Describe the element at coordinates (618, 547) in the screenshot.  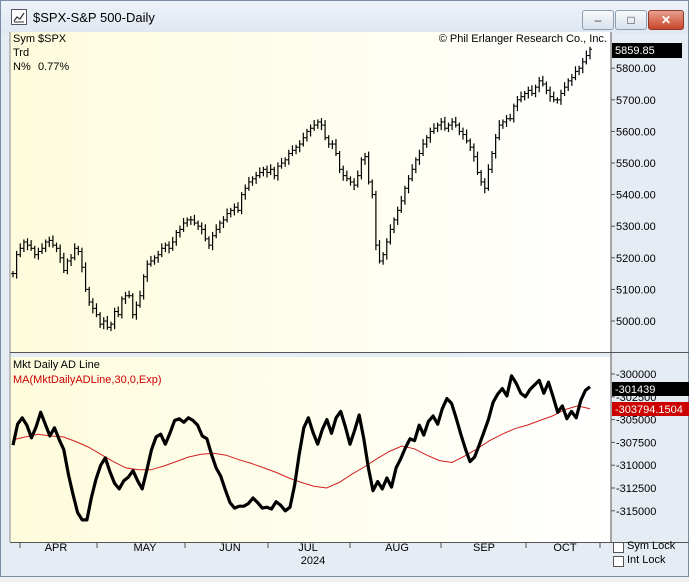
I see `sym-lock-checkbox` at that location.